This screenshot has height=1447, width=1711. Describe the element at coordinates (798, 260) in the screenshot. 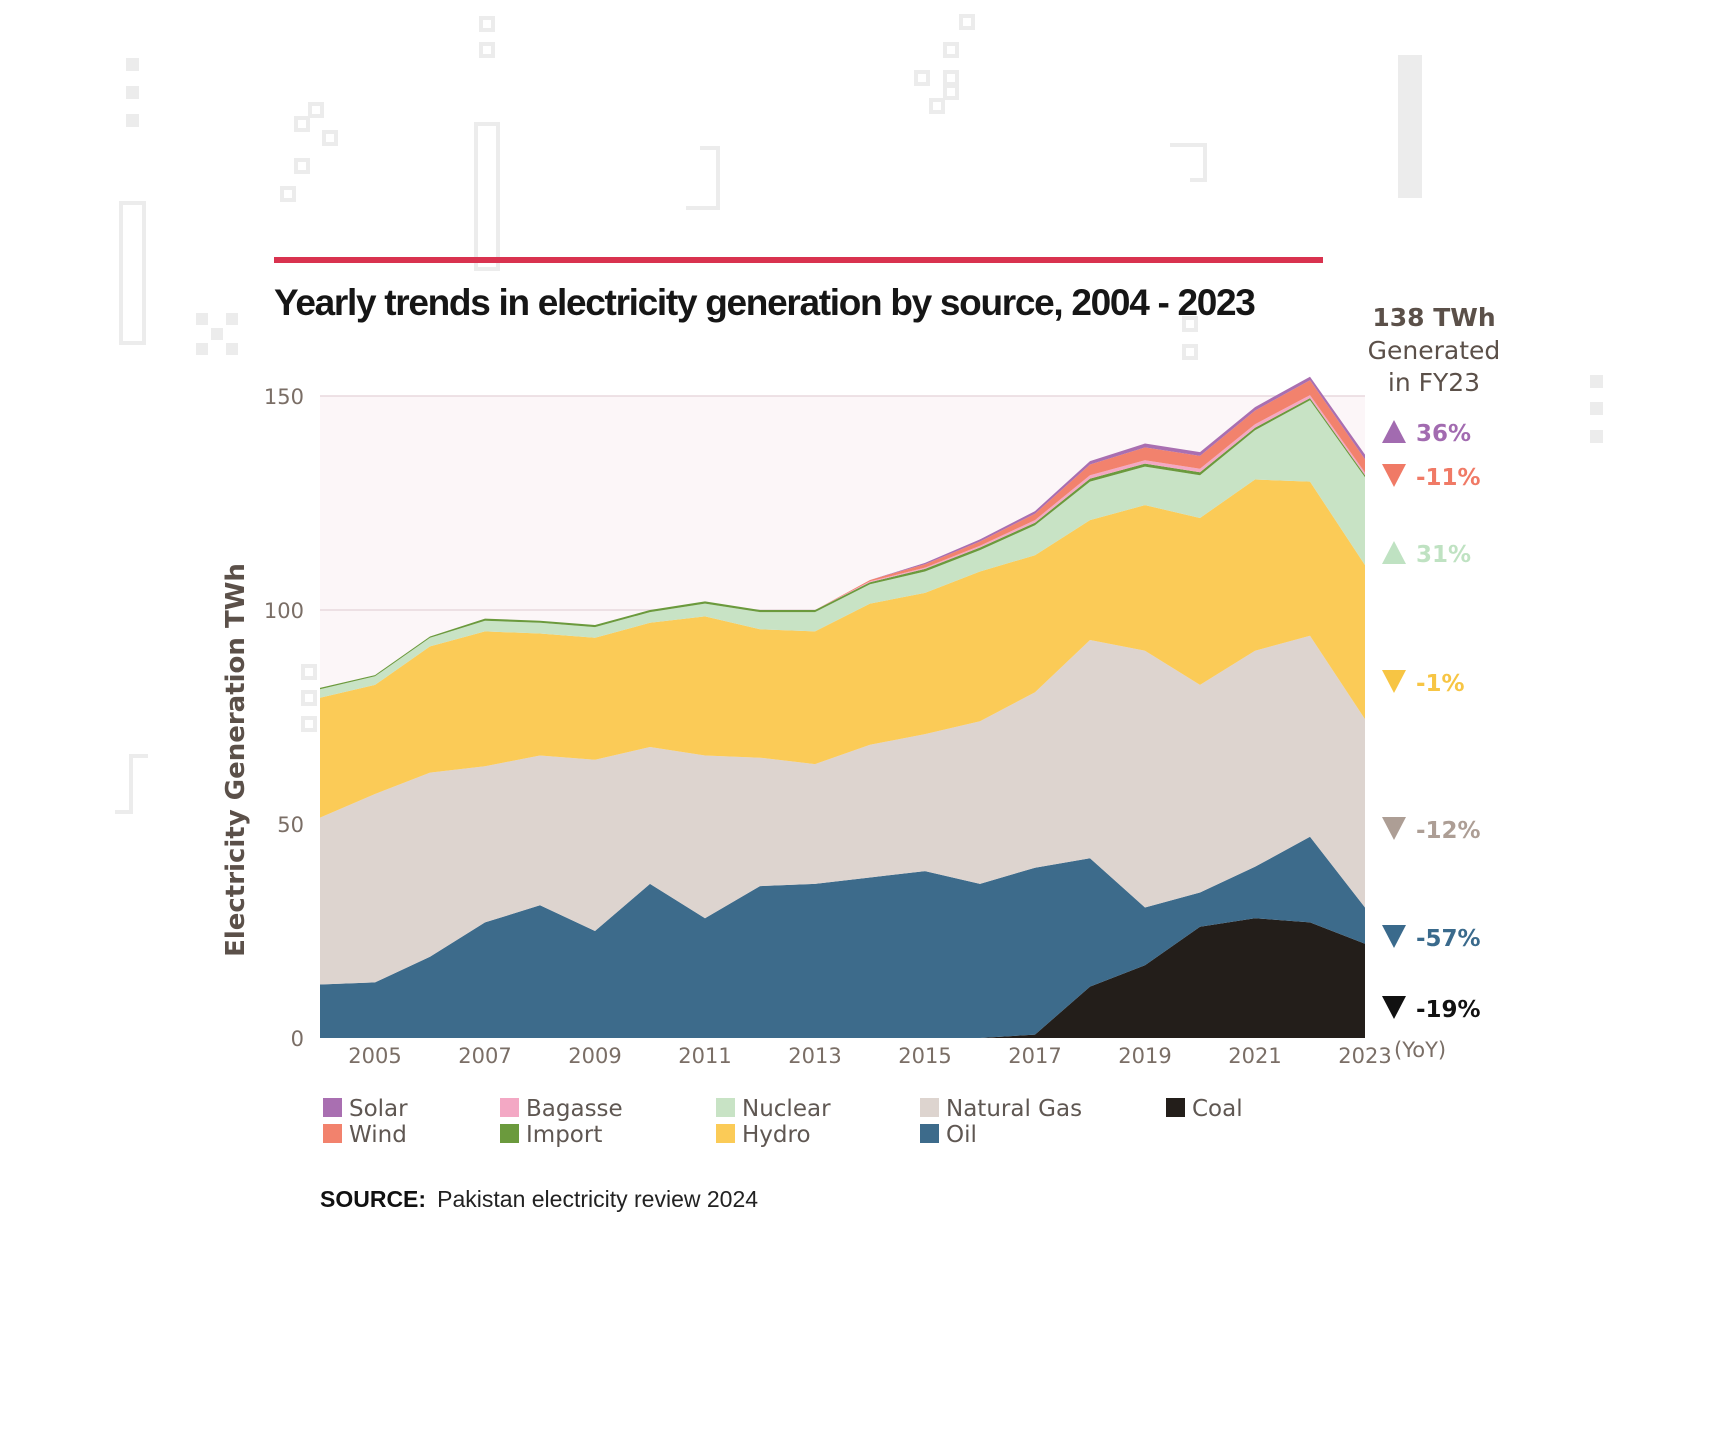

I see `accent-rule` at that location.